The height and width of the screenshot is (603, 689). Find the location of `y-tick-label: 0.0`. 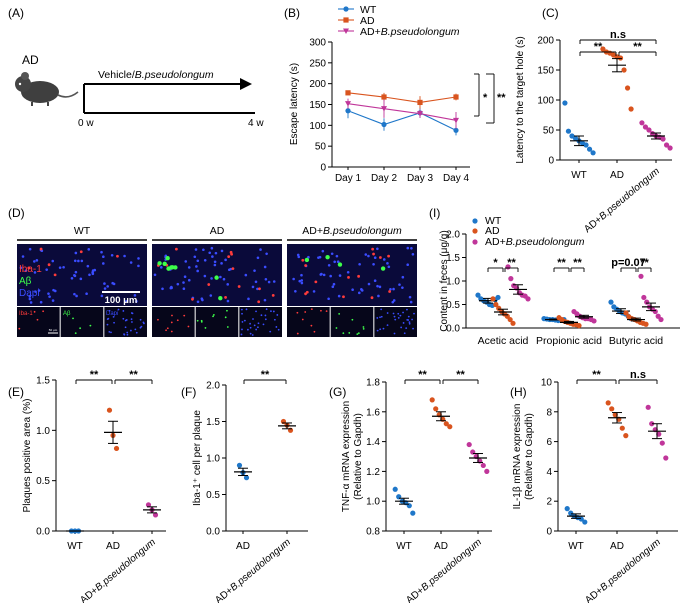

y-tick-label: 0.0 is located at coordinates (43, 532).